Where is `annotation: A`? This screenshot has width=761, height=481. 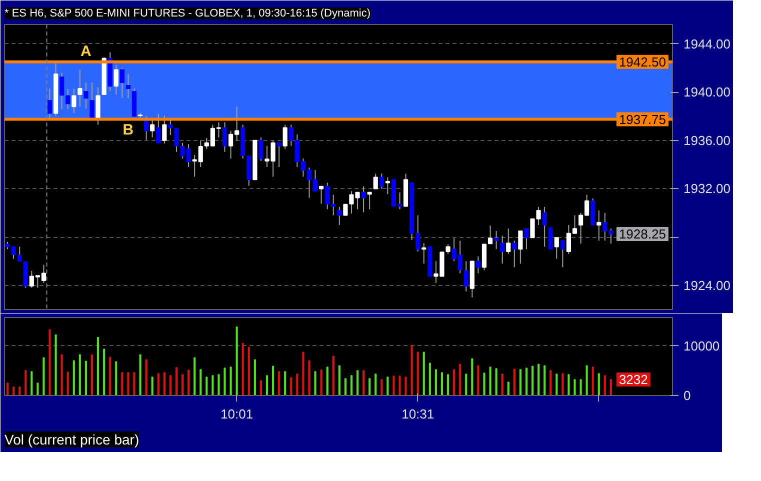
annotation: A is located at coordinates (86, 51).